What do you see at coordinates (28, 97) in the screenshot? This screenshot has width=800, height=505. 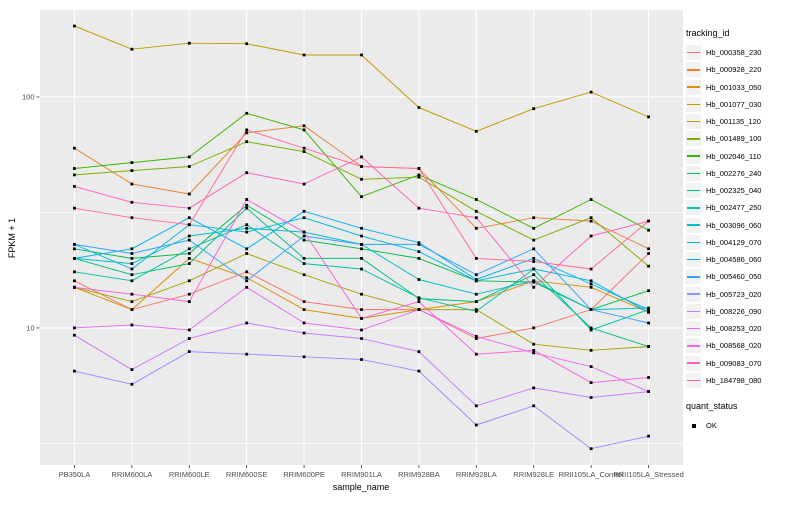 I see `y-tick-label: 100` at bounding box center [28, 97].